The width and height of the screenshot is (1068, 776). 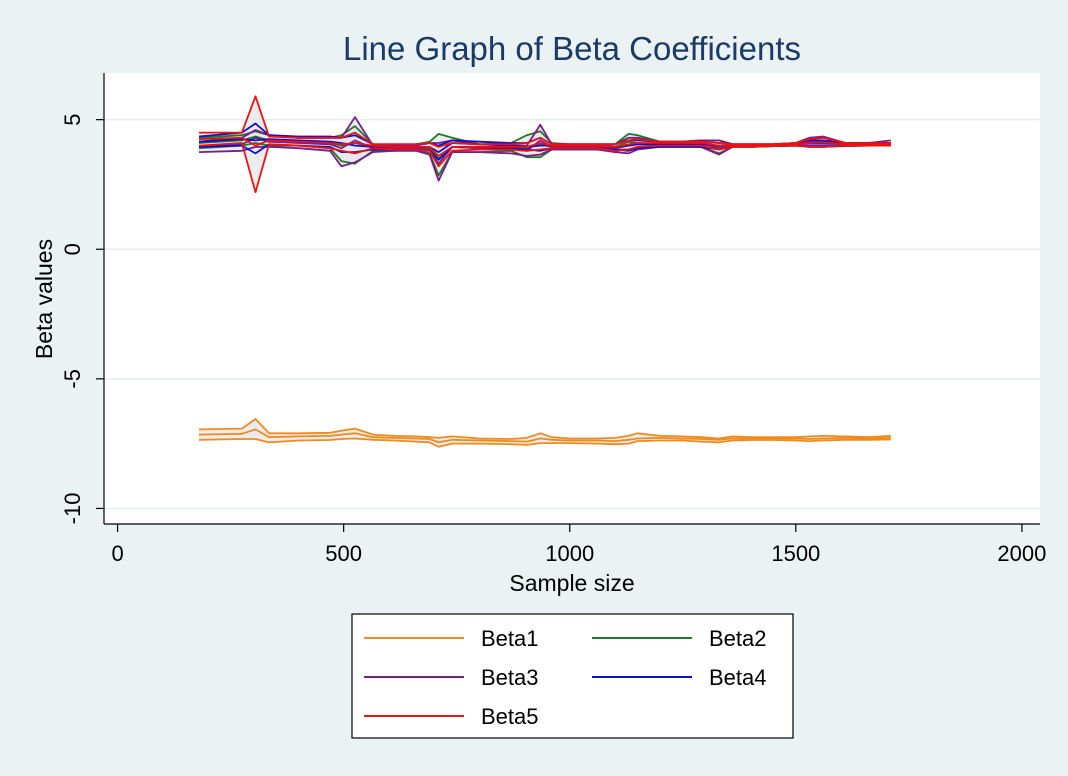 I want to click on legend-label-beta3: Beta3, so click(x=510, y=677).